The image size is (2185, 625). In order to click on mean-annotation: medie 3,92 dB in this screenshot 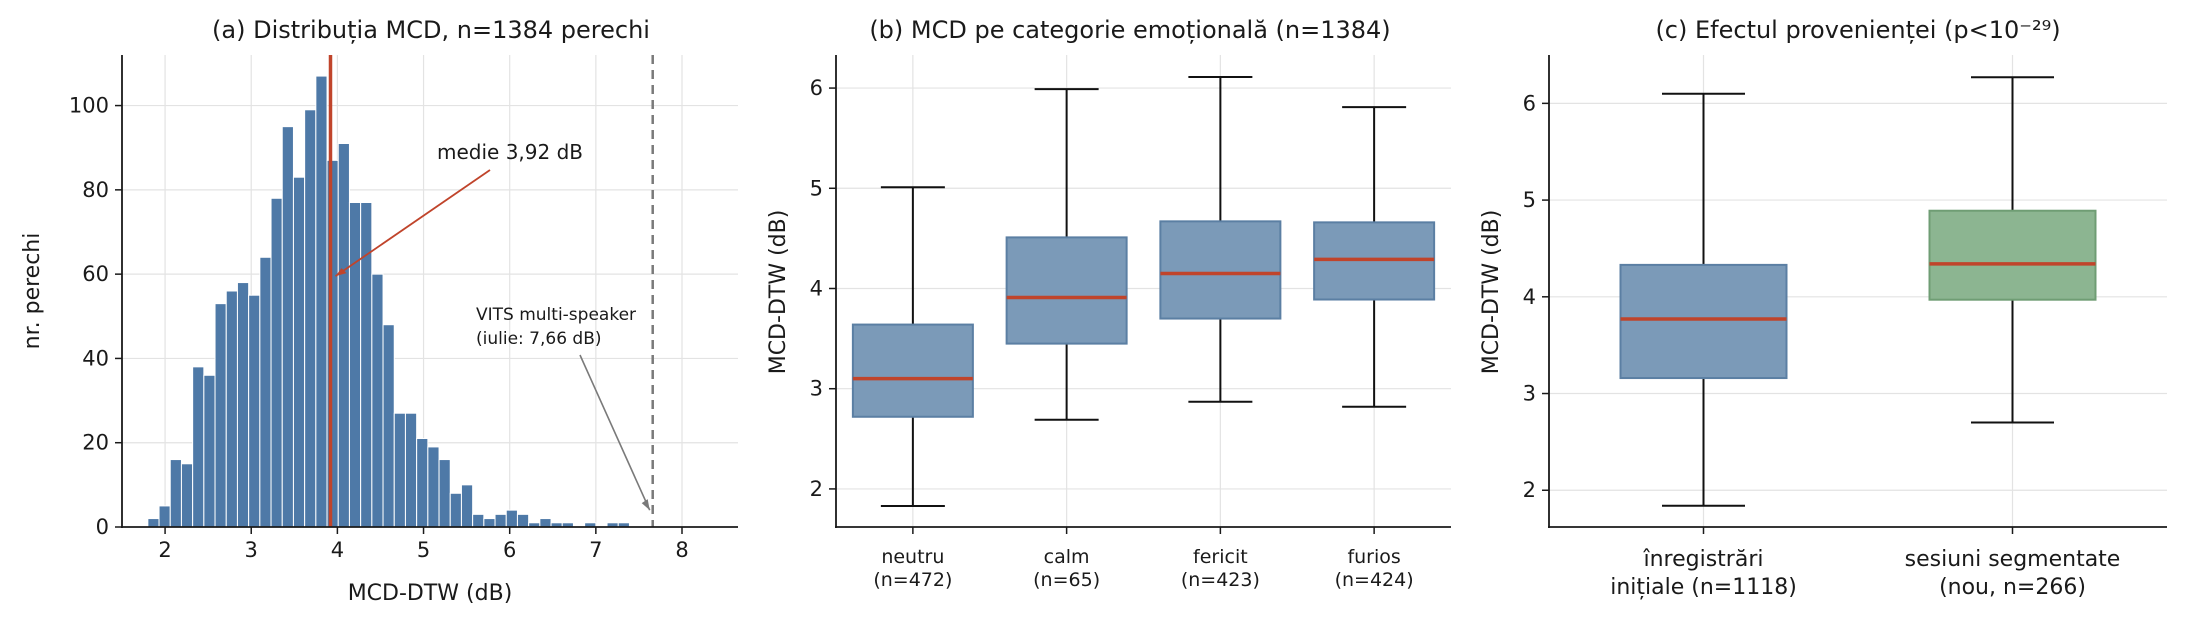, I will do `click(510, 152)`.